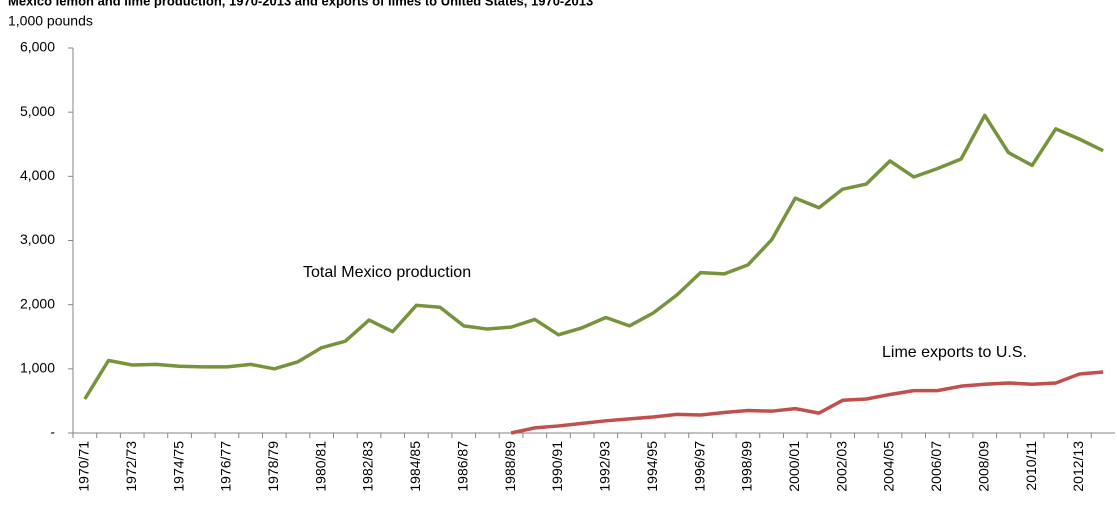 The height and width of the screenshot is (506, 1117). What do you see at coordinates (954, 352) in the screenshot?
I see `series-annotation: Lime exports to U.S.` at bounding box center [954, 352].